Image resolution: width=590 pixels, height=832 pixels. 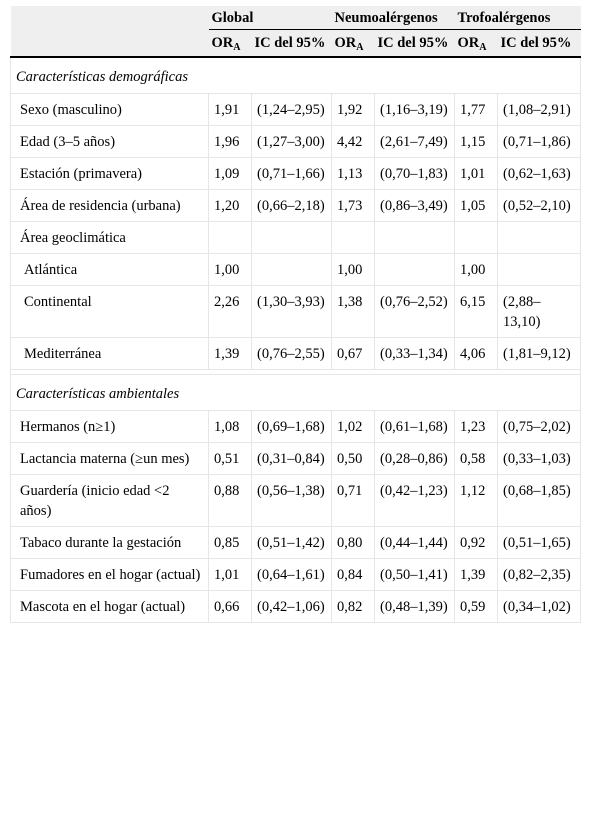 What do you see at coordinates (291, 173) in the screenshot?
I see `ci-value: (0,71–1,66)` at bounding box center [291, 173].